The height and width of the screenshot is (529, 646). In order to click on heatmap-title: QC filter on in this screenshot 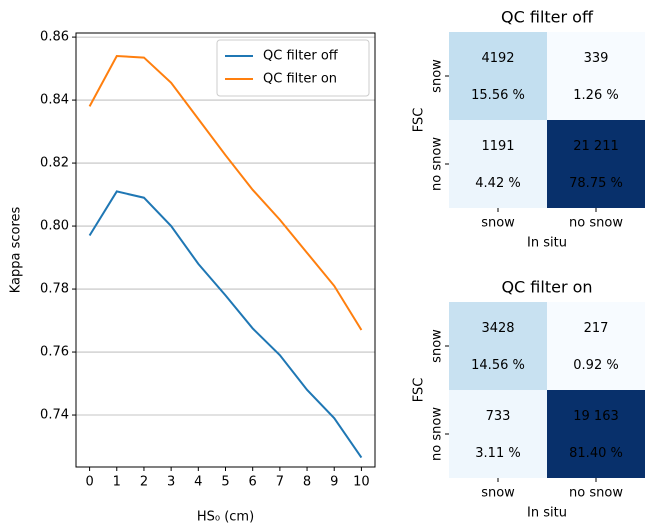, I will do `click(546, 287)`.